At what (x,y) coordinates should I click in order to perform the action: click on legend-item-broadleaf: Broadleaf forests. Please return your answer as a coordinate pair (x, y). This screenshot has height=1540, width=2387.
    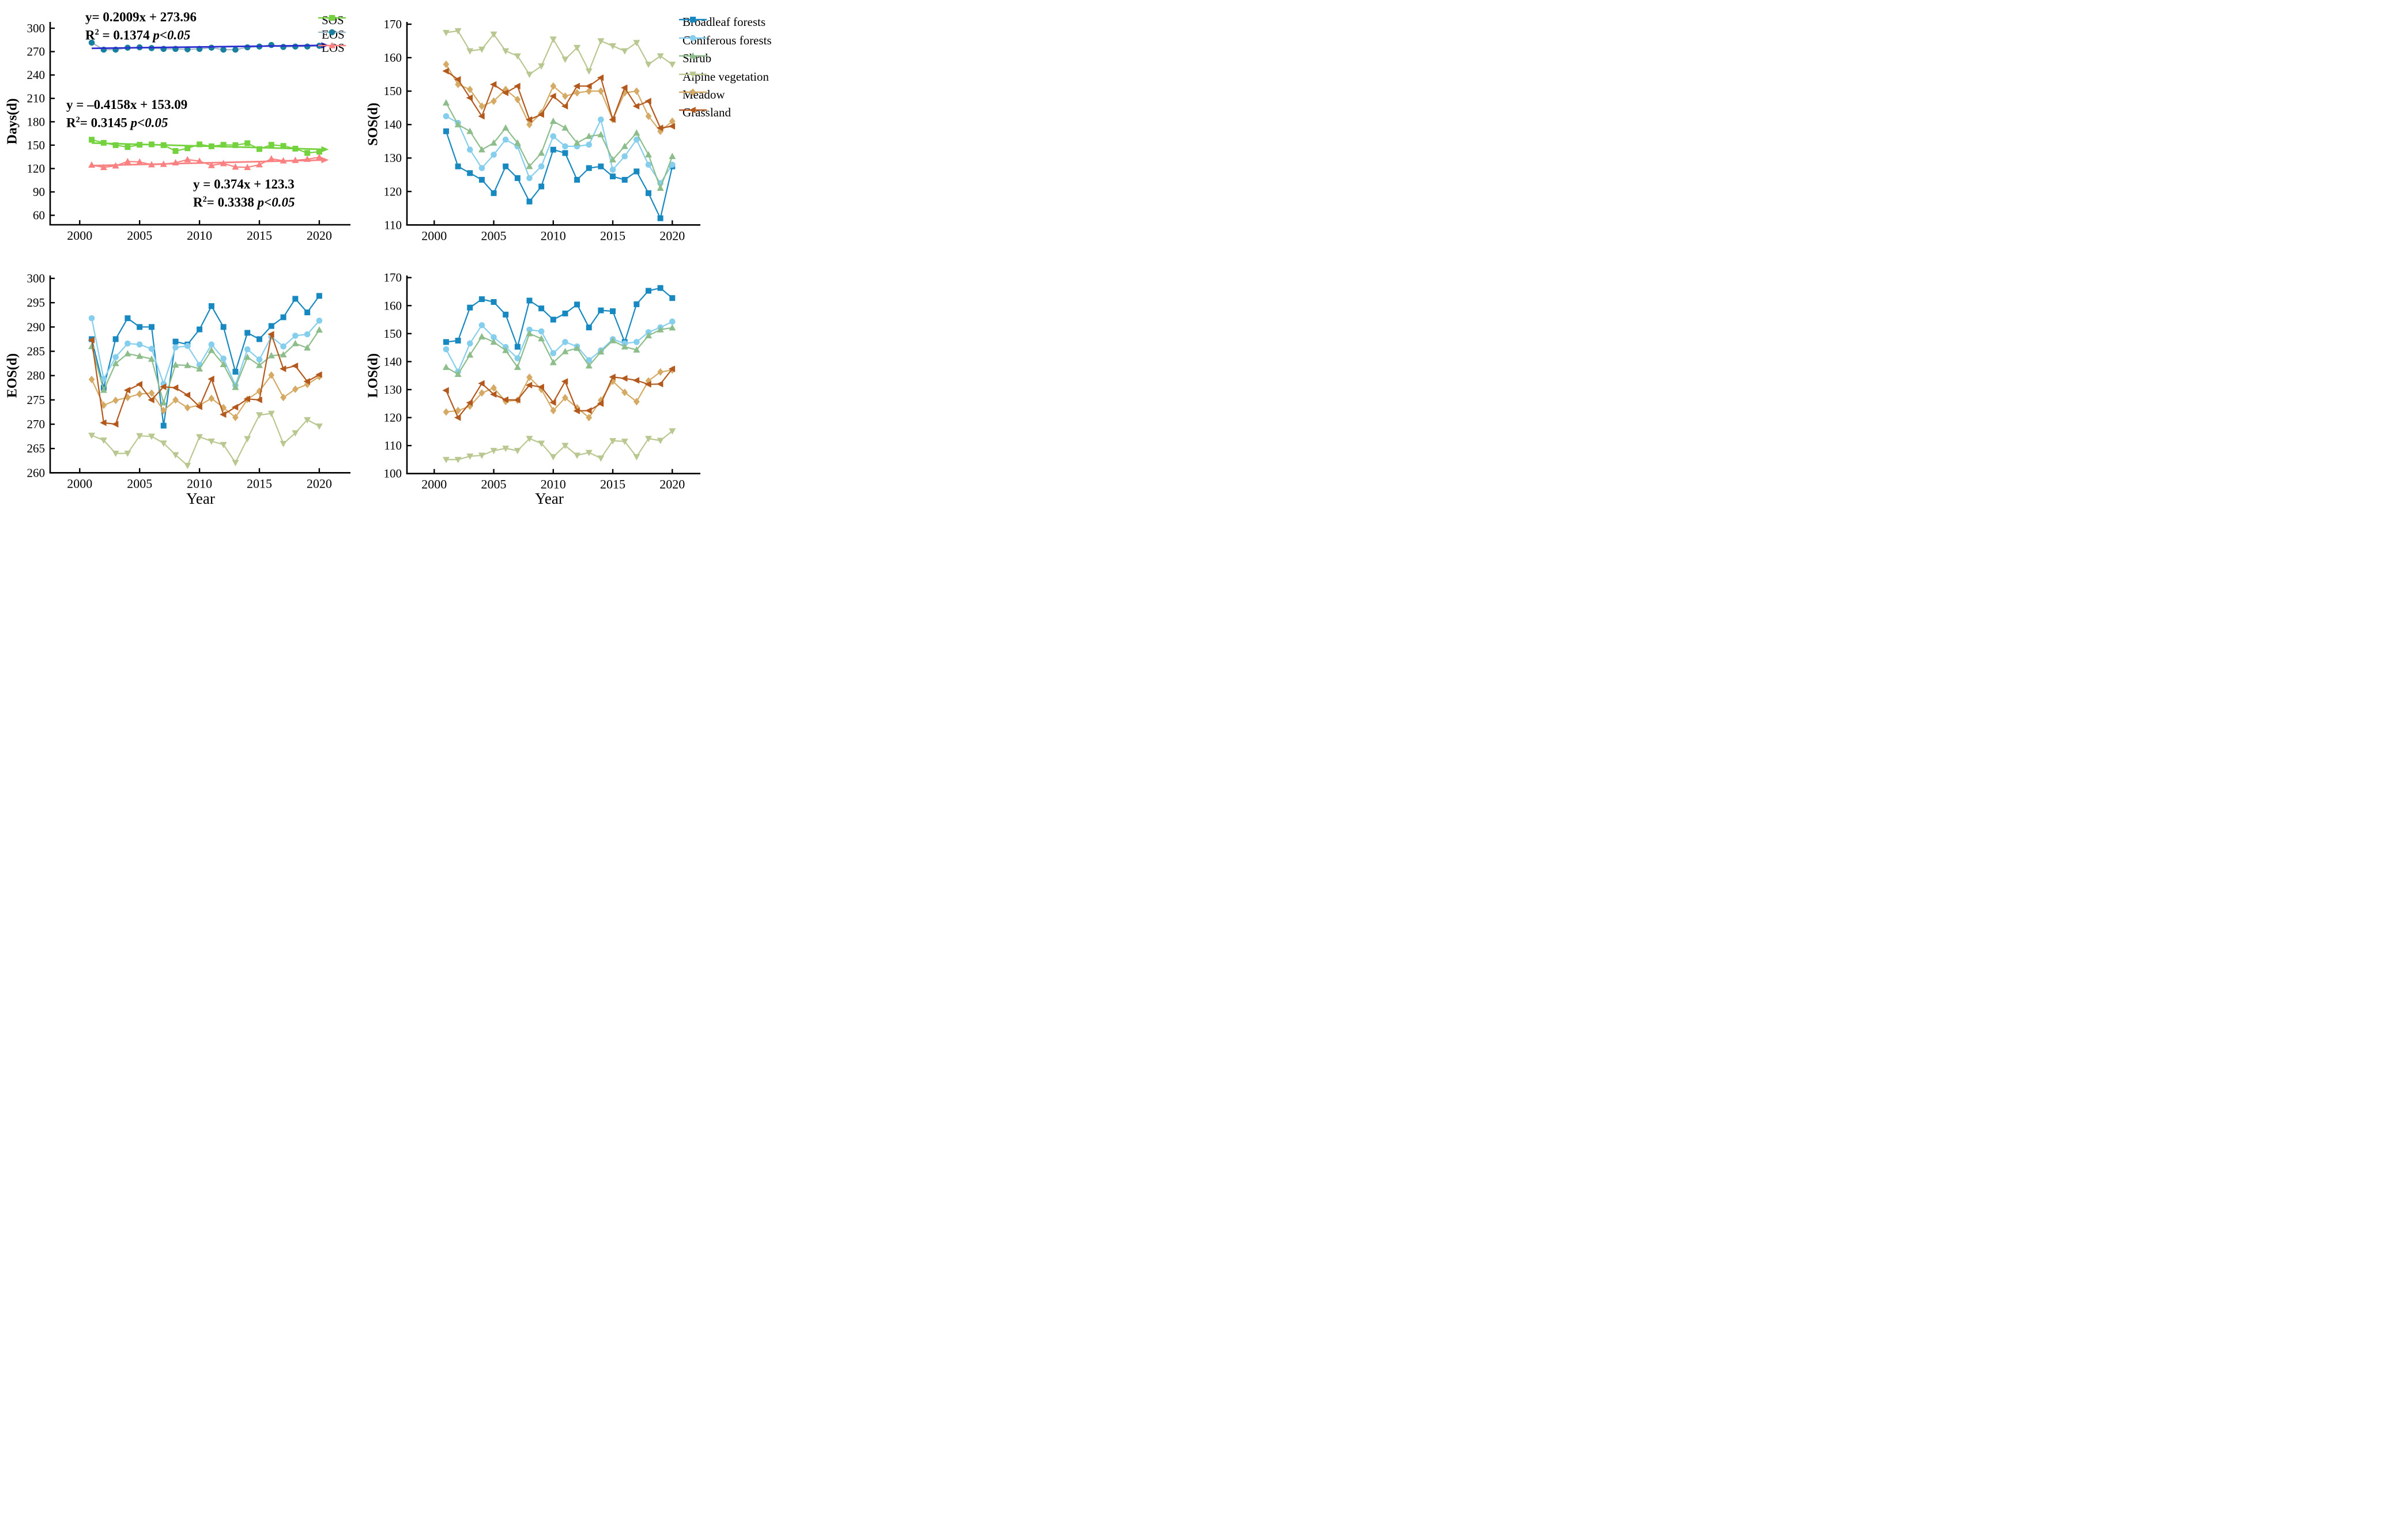
    Looking at the image, I should click on (722, 22).